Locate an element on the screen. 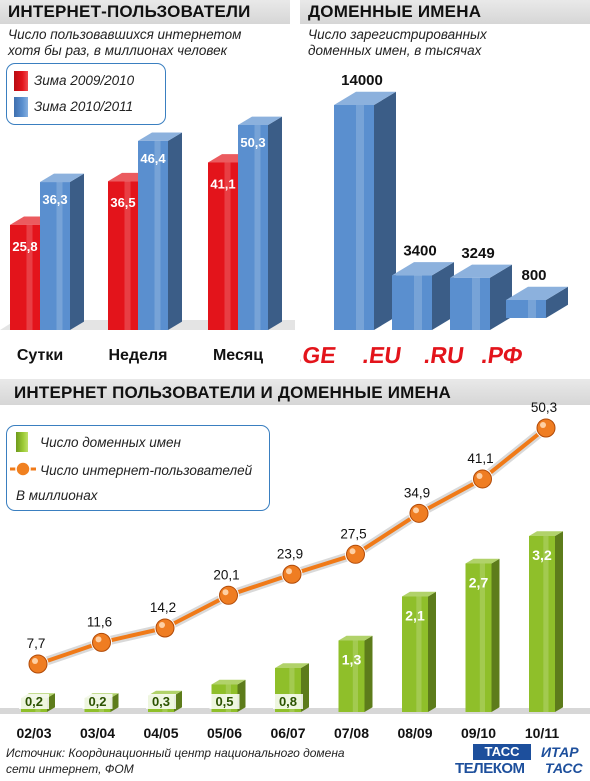 Image resolution: width=590 pixels, height=781 pixels. users-category-2: Месяц is located at coordinates (238, 355).